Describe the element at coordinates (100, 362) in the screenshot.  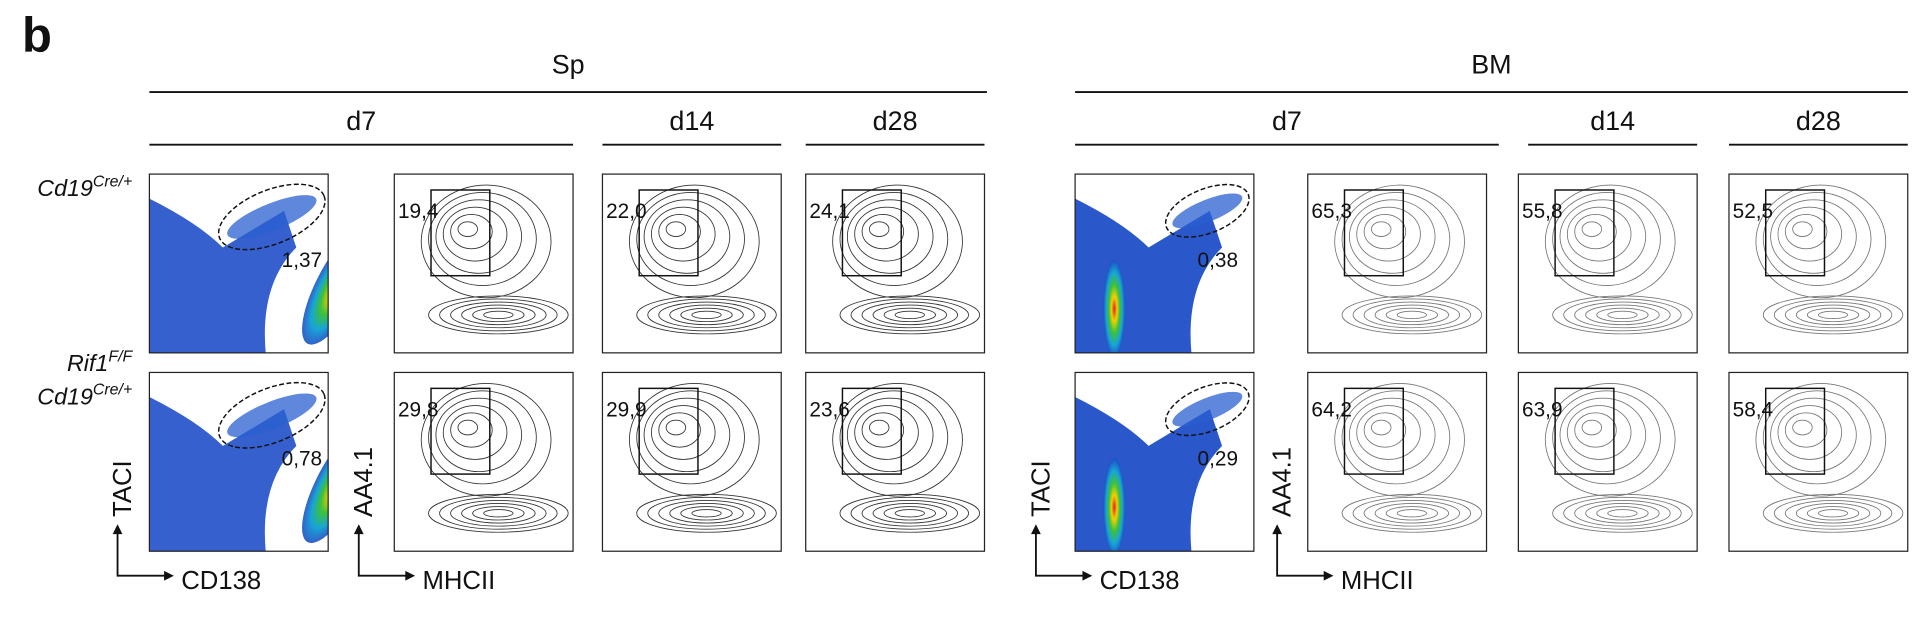
I see `row-label: Rif1F/F` at that location.